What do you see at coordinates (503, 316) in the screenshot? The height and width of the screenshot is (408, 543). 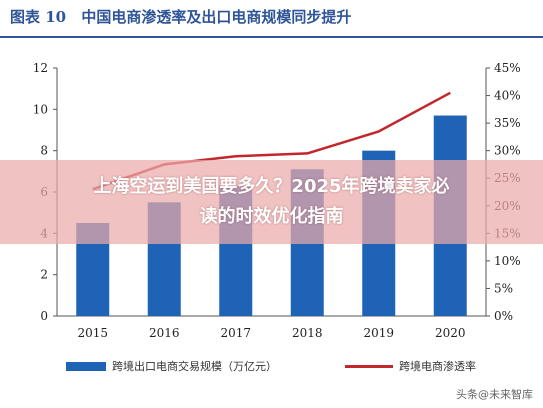 I see `right-tick-label: 0%` at bounding box center [503, 316].